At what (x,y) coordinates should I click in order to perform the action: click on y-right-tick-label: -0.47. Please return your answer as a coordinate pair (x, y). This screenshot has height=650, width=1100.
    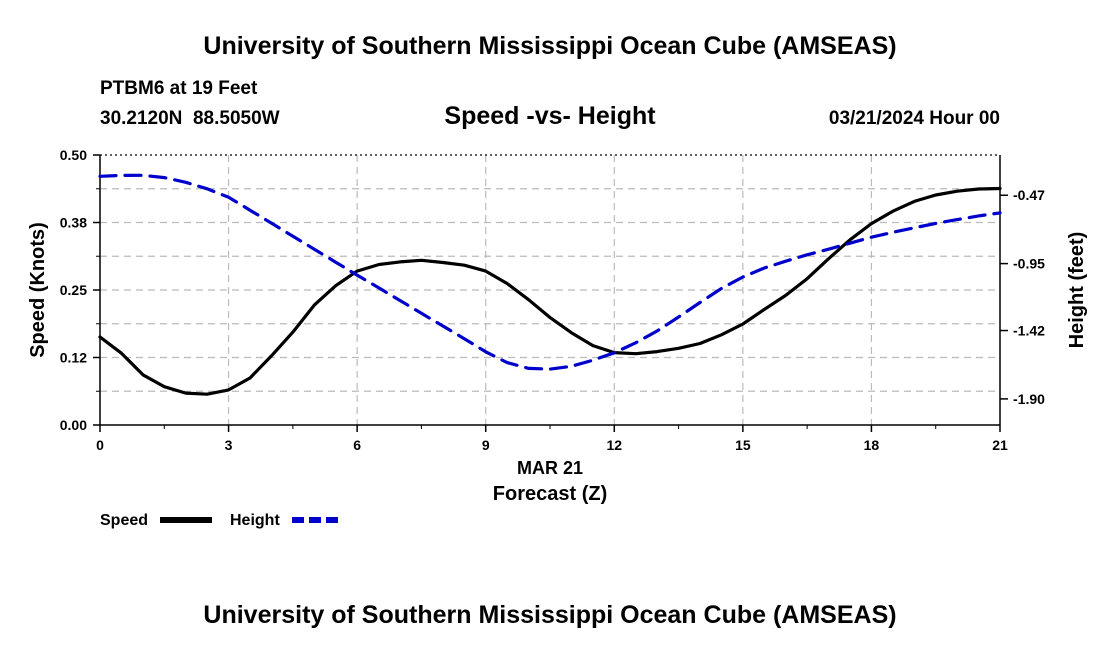
    Looking at the image, I should click on (1029, 195).